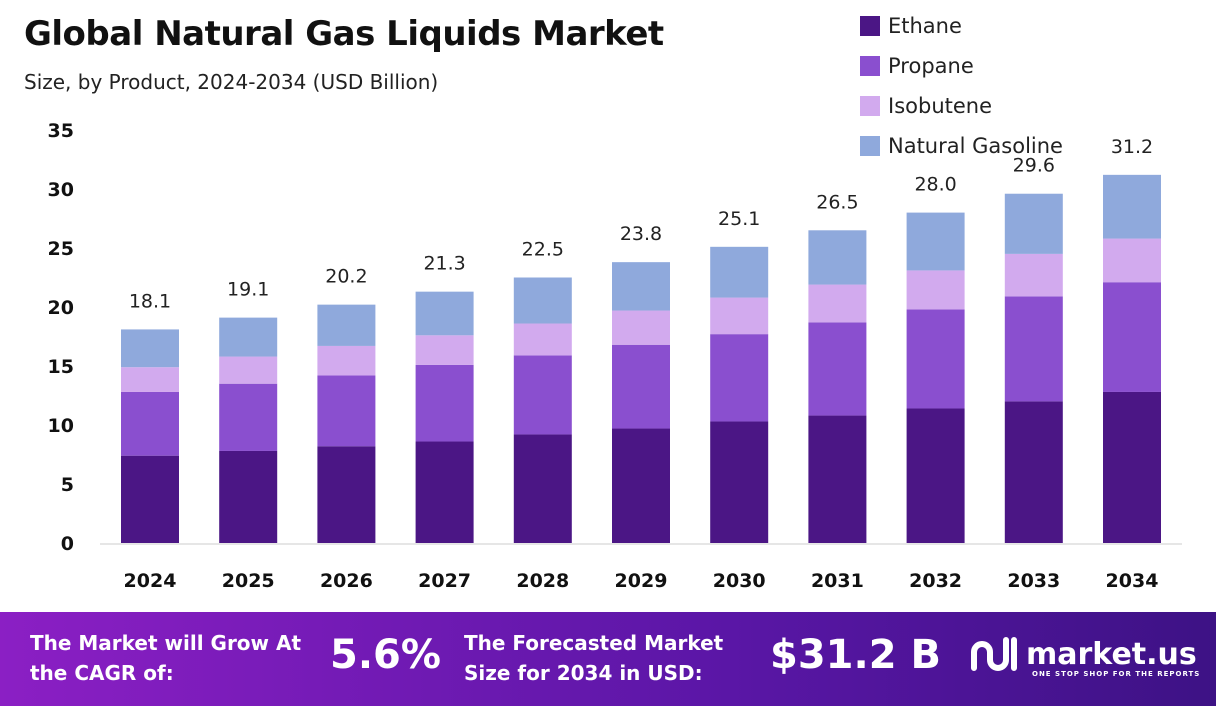 This screenshot has height=706, width=1216. What do you see at coordinates (150, 301) in the screenshot?
I see `total-label: 18.1` at bounding box center [150, 301].